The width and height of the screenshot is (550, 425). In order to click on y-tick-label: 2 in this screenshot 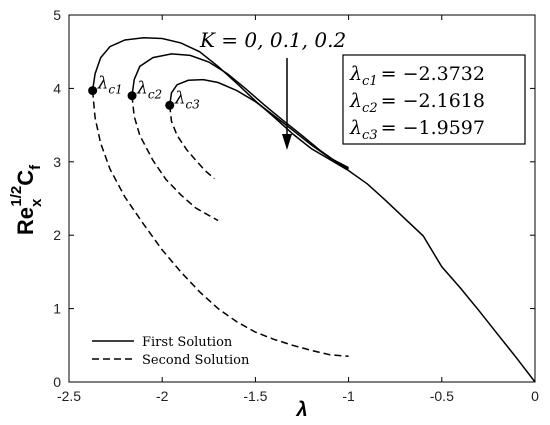, I will do `click(57, 235)`.